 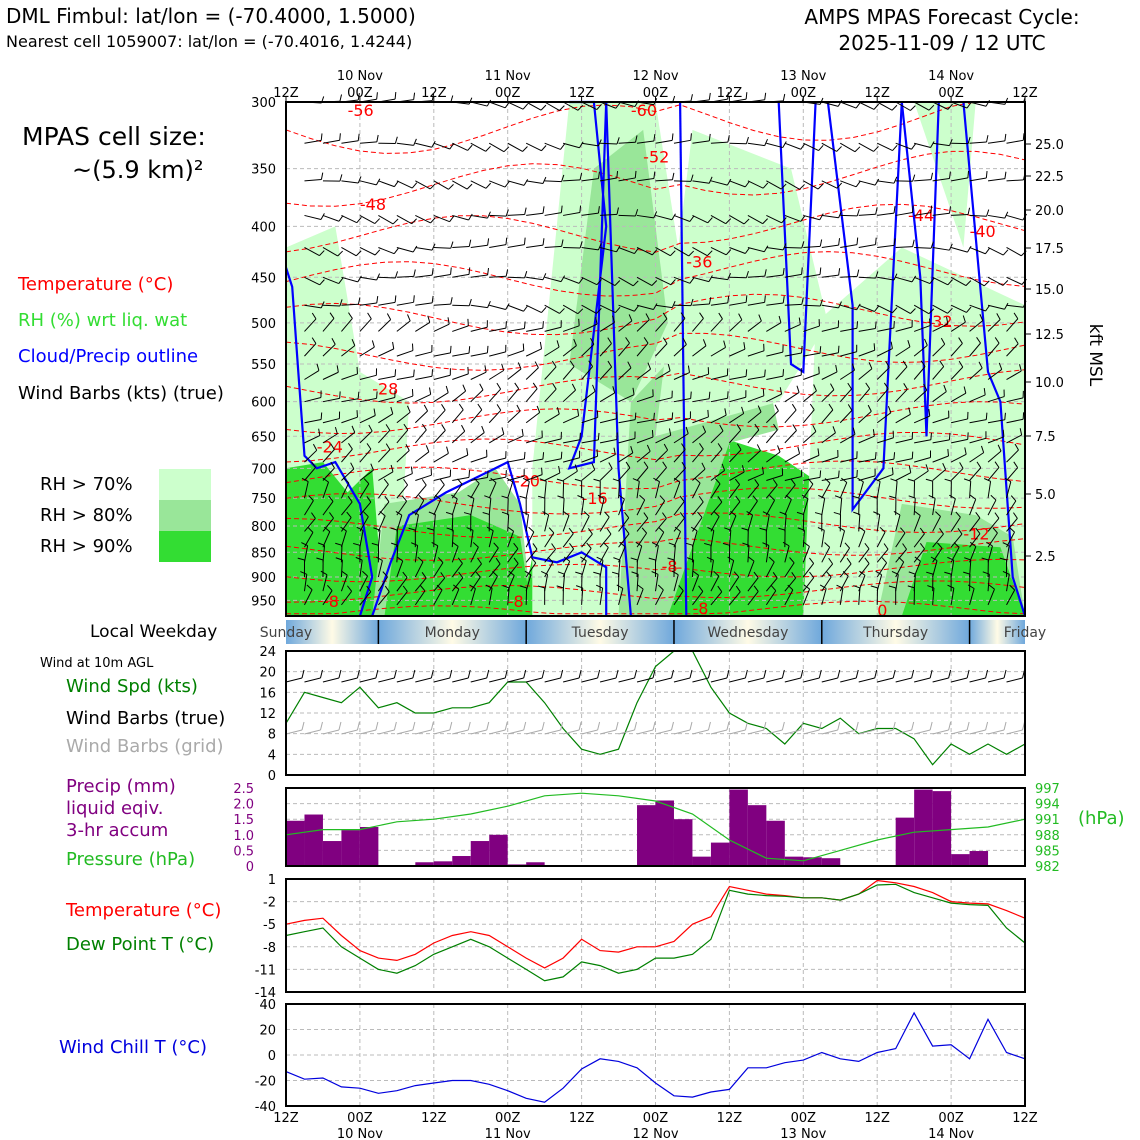 What do you see at coordinates (683, 842) in the screenshot?
I see `precip-bar` at bounding box center [683, 842].